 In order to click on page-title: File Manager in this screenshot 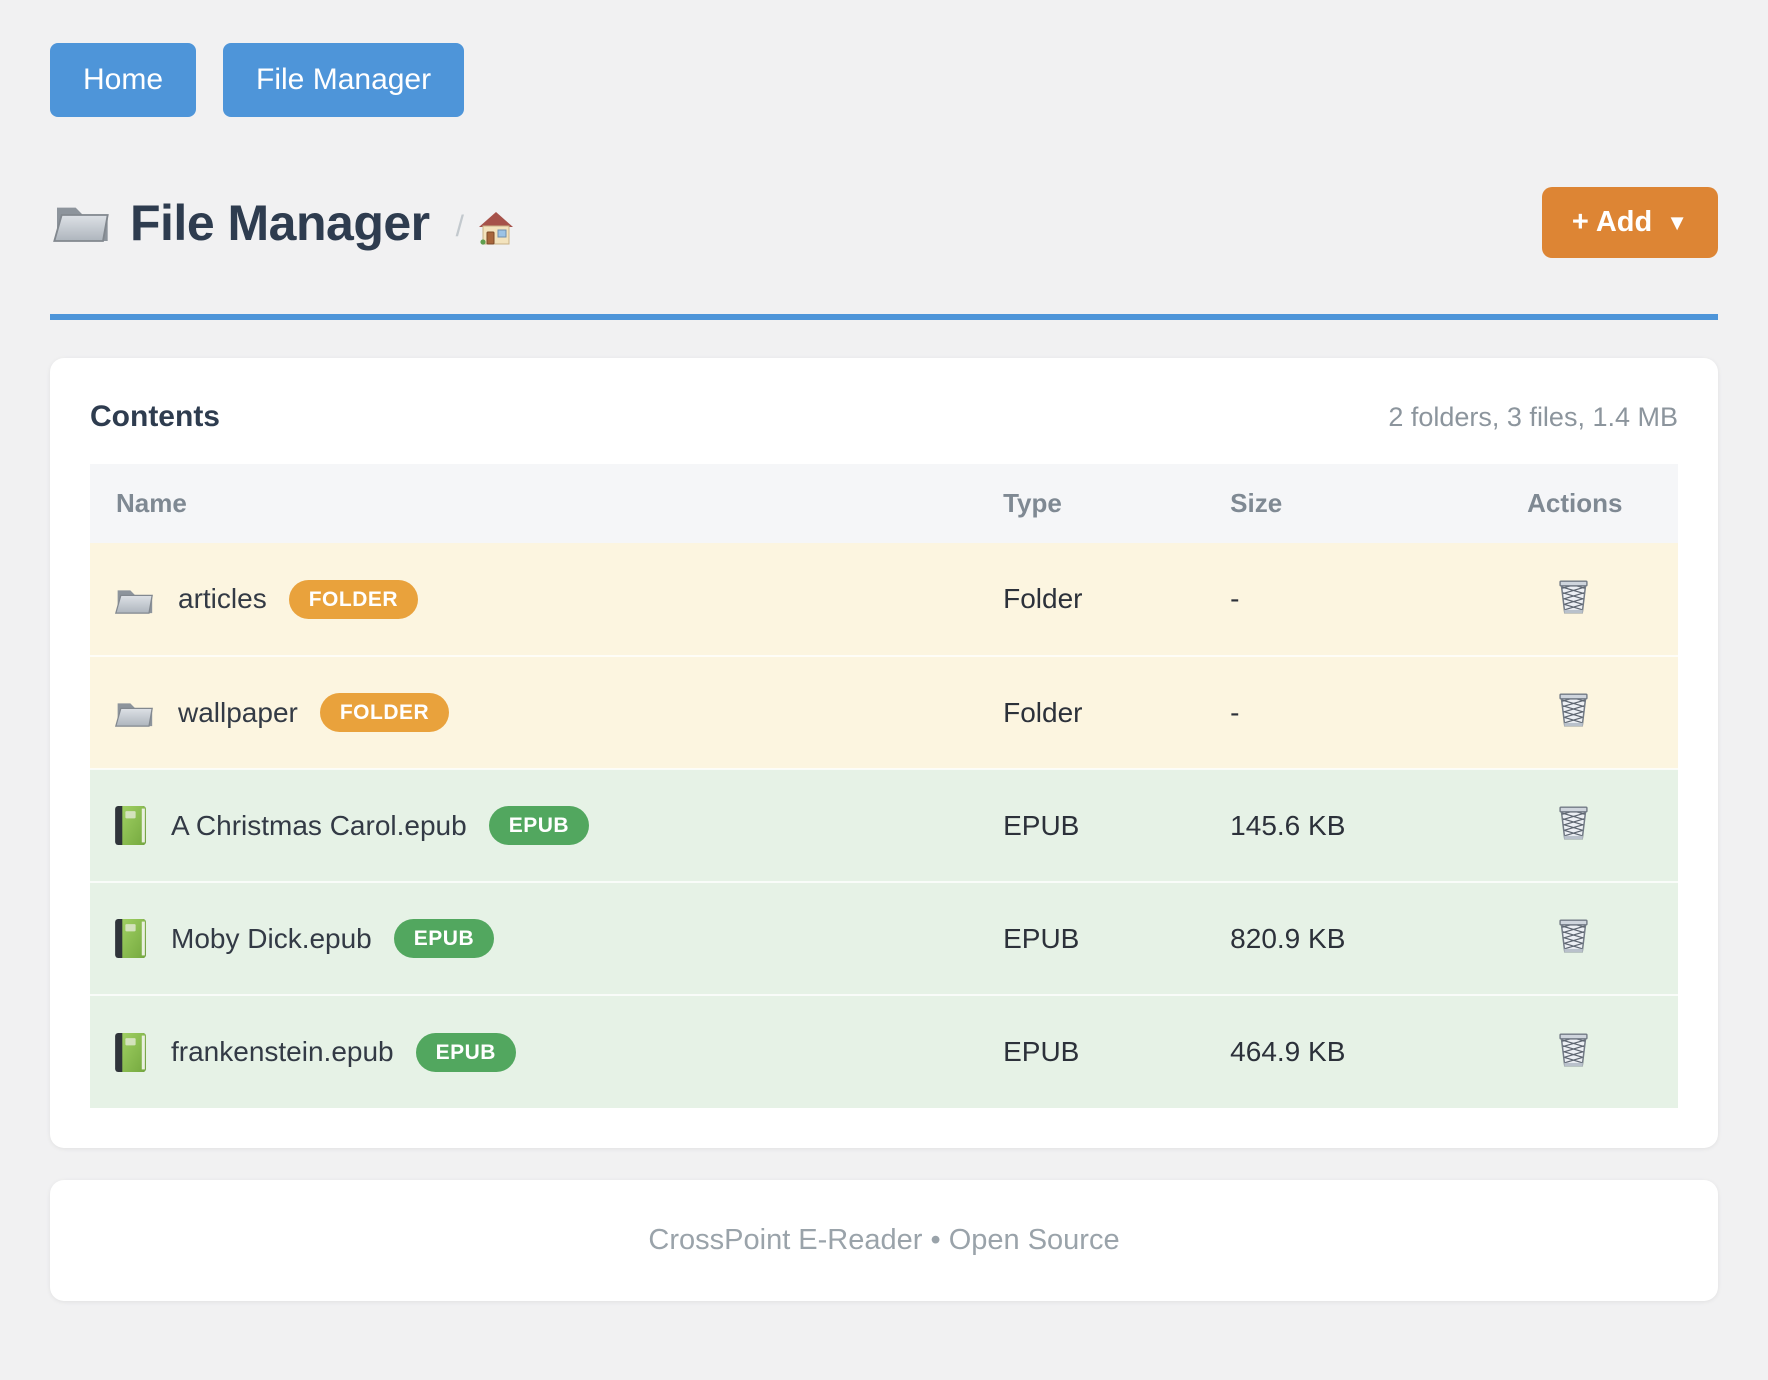, I will do `click(280, 222)`.